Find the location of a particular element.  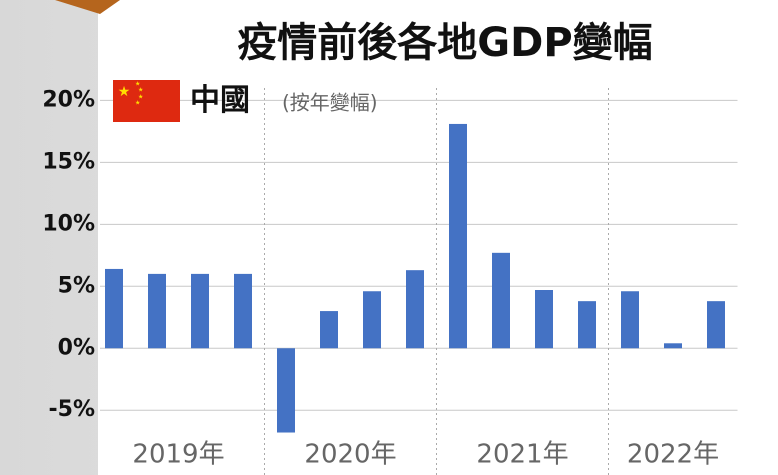

x-group-label: 2022年 is located at coordinates (673, 455).